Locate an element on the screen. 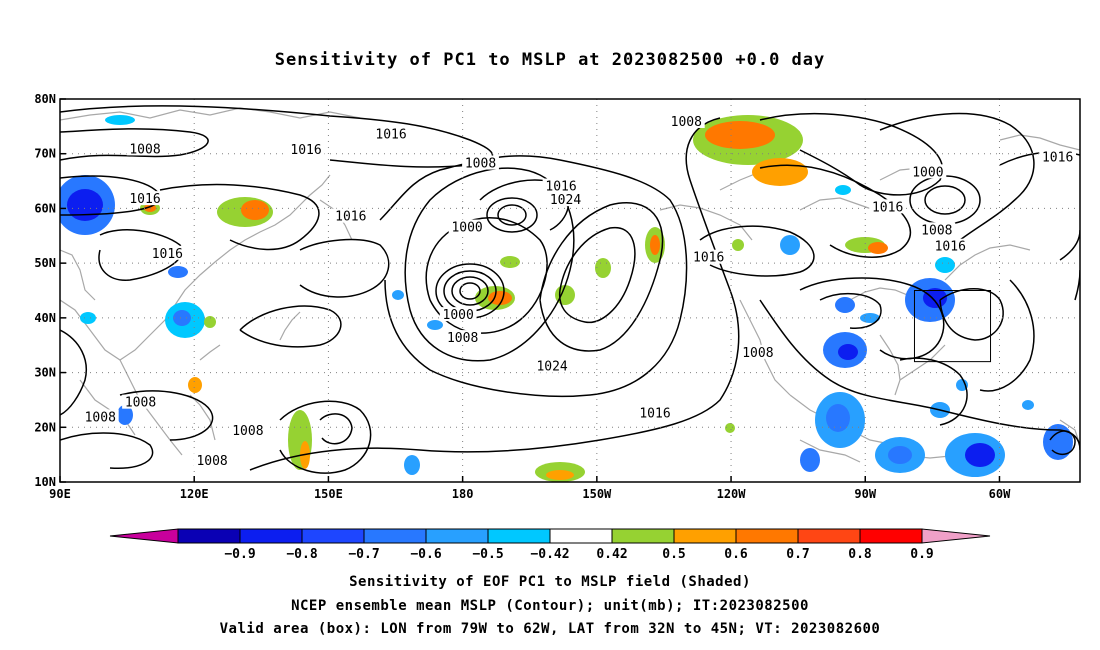 The image size is (1100, 650). contour-label: 1024 is located at coordinates (551, 367).